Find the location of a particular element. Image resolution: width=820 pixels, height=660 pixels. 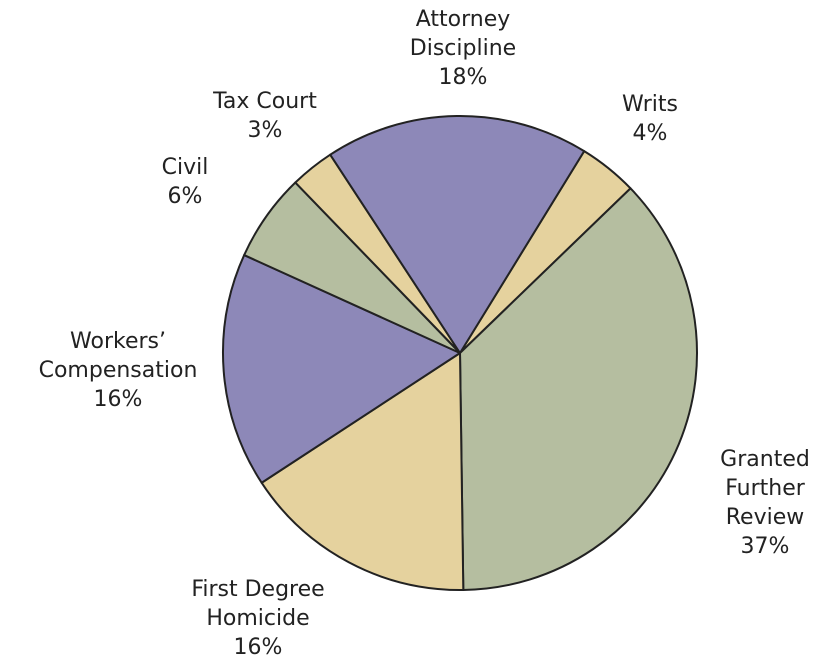

slice-label: Civil is located at coordinates (185, 167).